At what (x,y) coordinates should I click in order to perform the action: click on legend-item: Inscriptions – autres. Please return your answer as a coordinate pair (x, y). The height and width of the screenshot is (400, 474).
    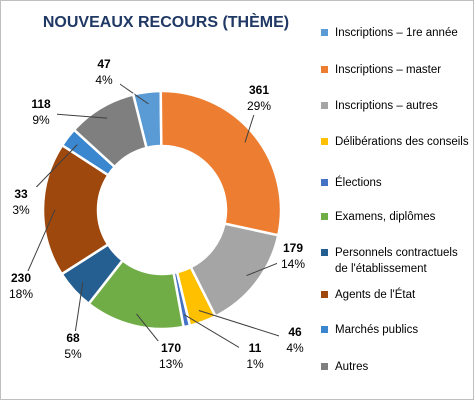
    Looking at the image, I should click on (396, 106).